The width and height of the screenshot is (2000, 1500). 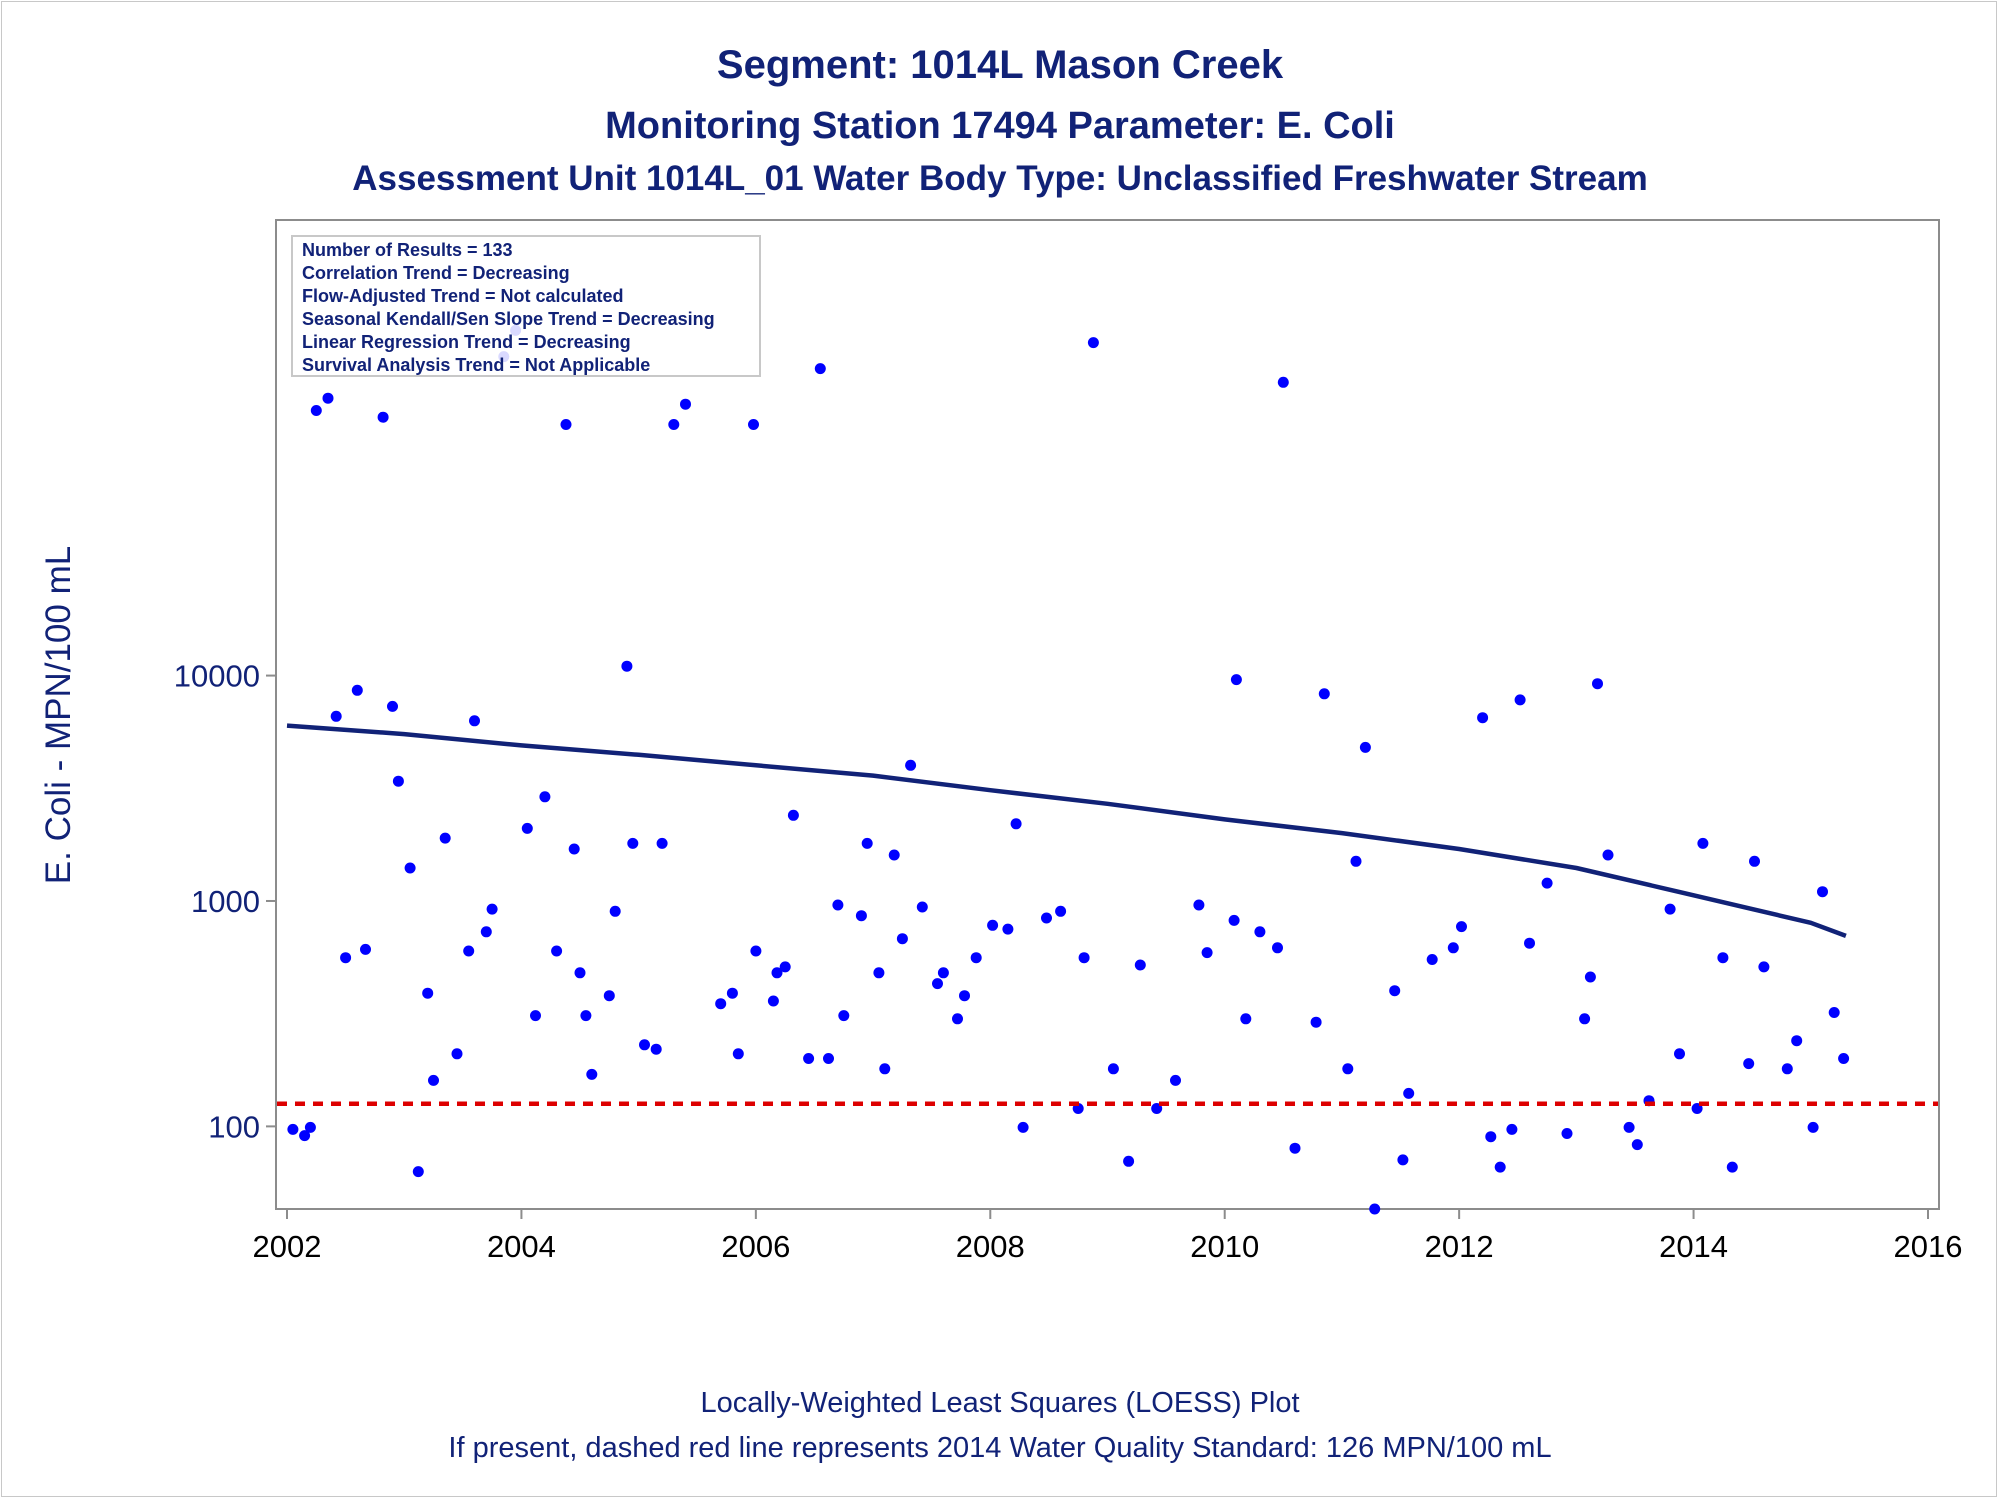 I want to click on annotation-correlation: Correlation Trend = Decreasing, so click(x=436, y=273).